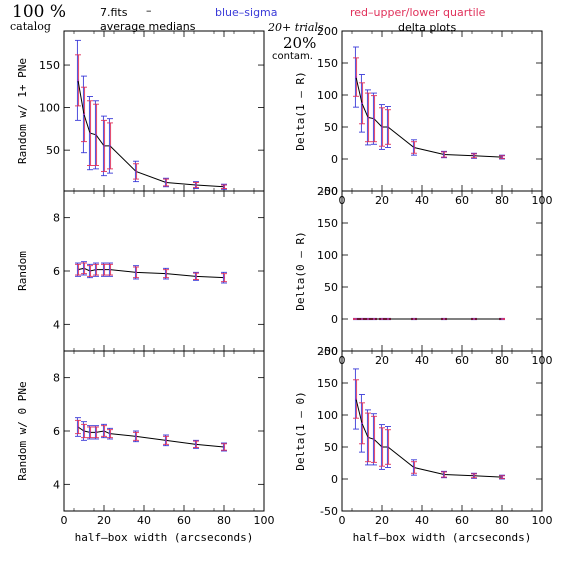 This screenshot has width=574, height=574. What do you see at coordinates (148, 26) in the screenshot?
I see `average-medians-label: average medians` at bounding box center [148, 26].